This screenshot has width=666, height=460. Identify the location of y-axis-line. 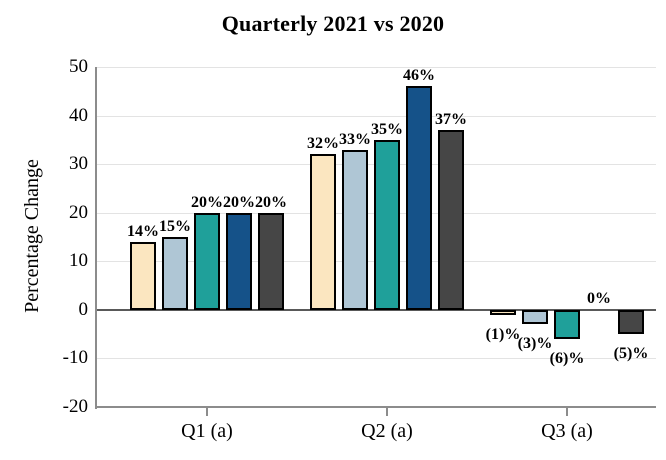
(96, 238).